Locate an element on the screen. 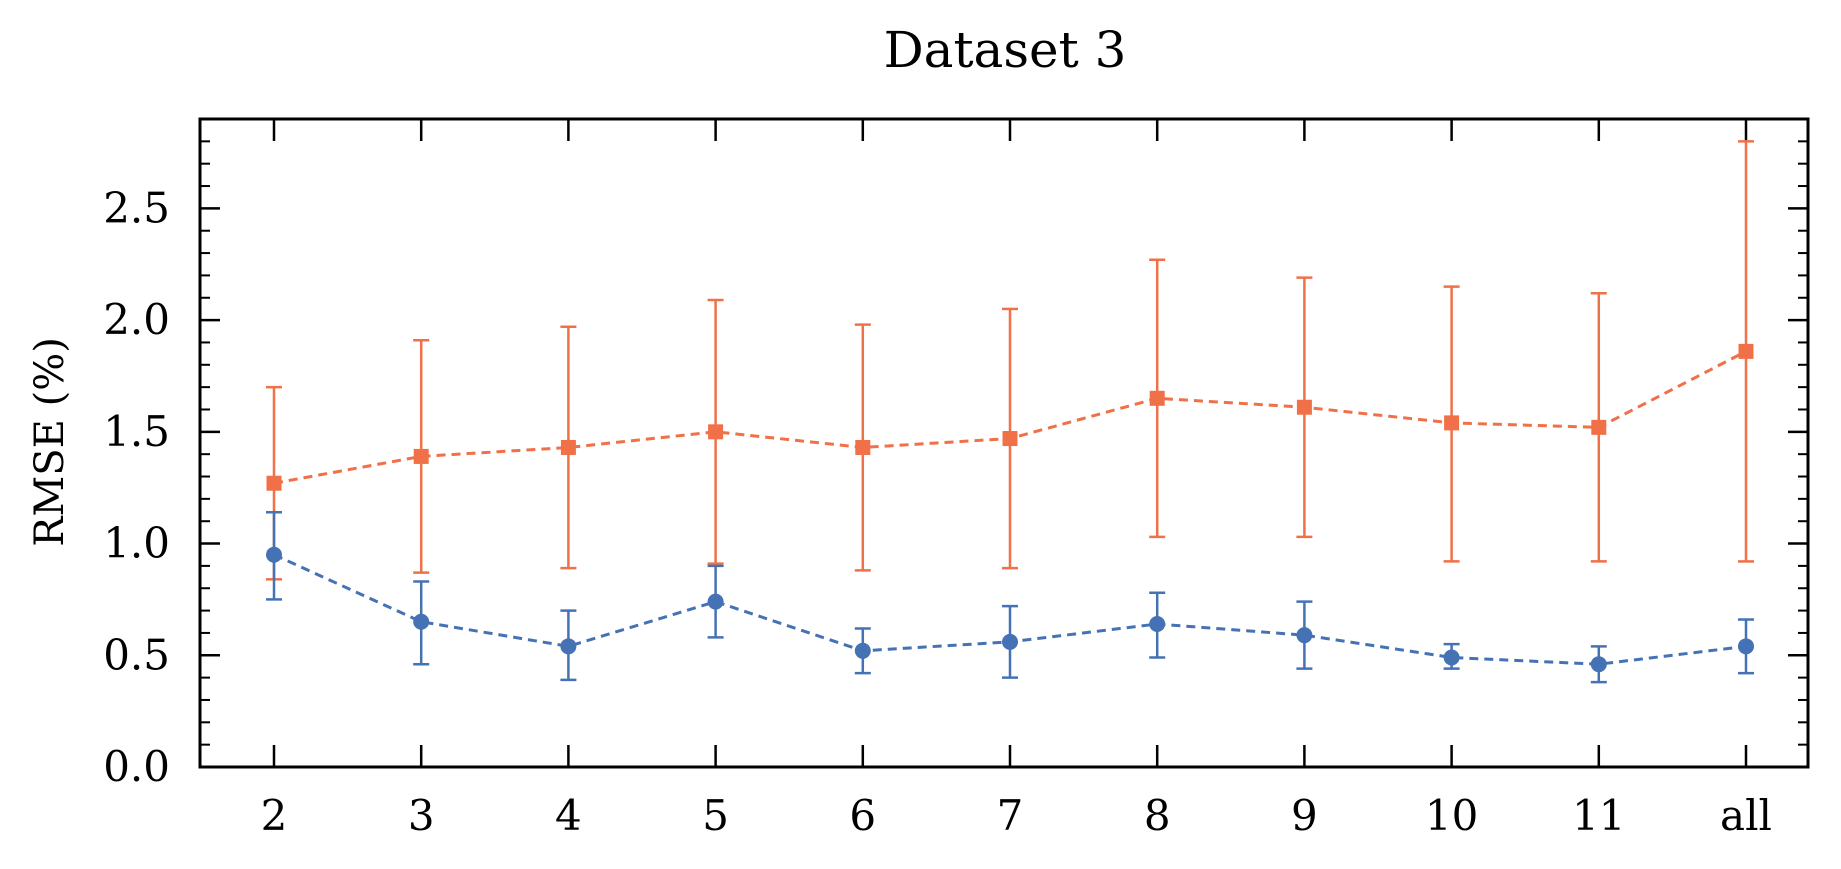 The width and height of the screenshot is (1841, 869). y-tick-label: 0.5 is located at coordinates (136, 654).